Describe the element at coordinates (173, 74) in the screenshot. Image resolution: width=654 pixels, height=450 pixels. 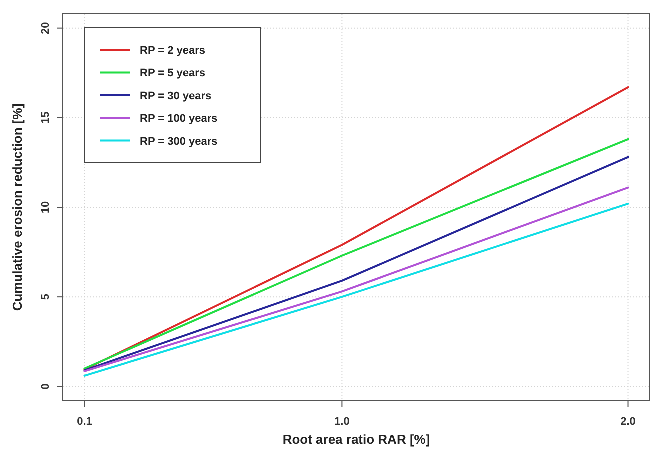
I see `legend-label: RP = 5 years` at that location.